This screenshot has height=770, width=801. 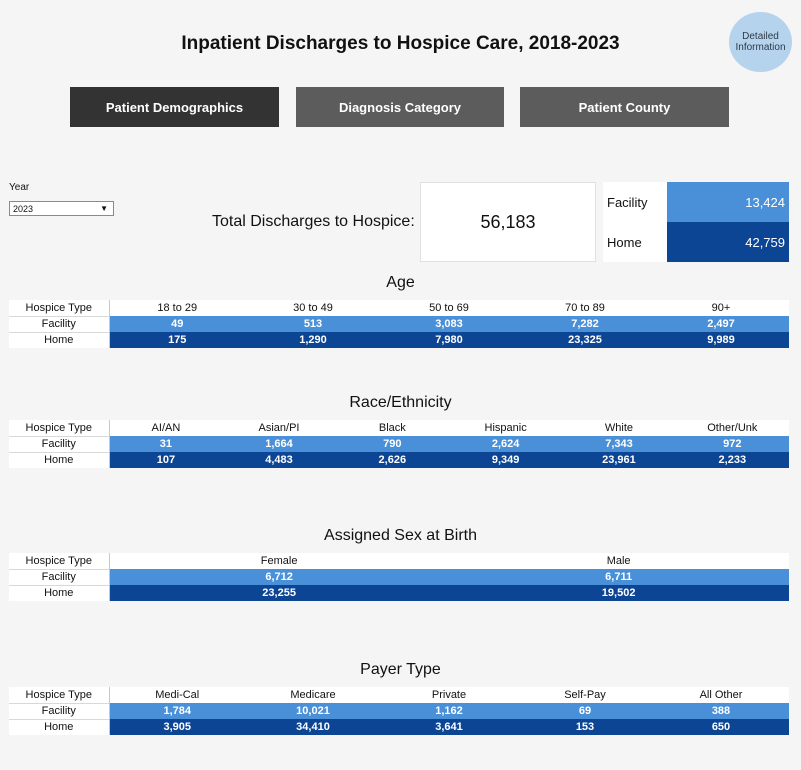 What do you see at coordinates (400, 535) in the screenshot?
I see `sex-at-birth-section-title: Assigned Sex at Birth` at bounding box center [400, 535].